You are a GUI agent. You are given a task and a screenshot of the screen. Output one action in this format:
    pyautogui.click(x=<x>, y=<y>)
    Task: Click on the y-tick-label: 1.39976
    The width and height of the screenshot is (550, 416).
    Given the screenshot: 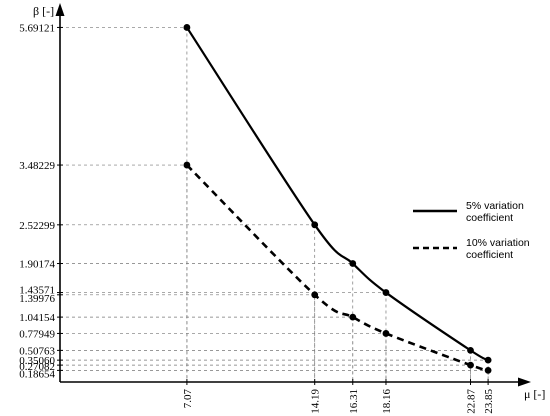 What is the action you would take?
    pyautogui.click(x=37, y=299)
    